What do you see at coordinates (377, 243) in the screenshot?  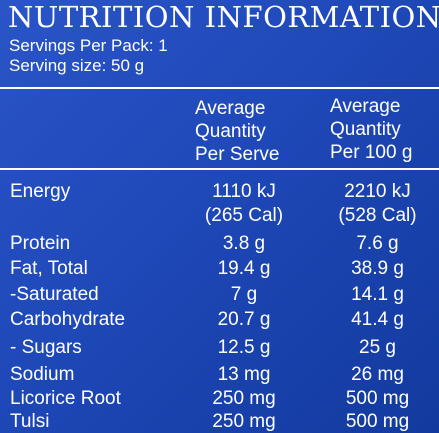 I see `per-100g-value: 7.6 g` at bounding box center [377, 243].